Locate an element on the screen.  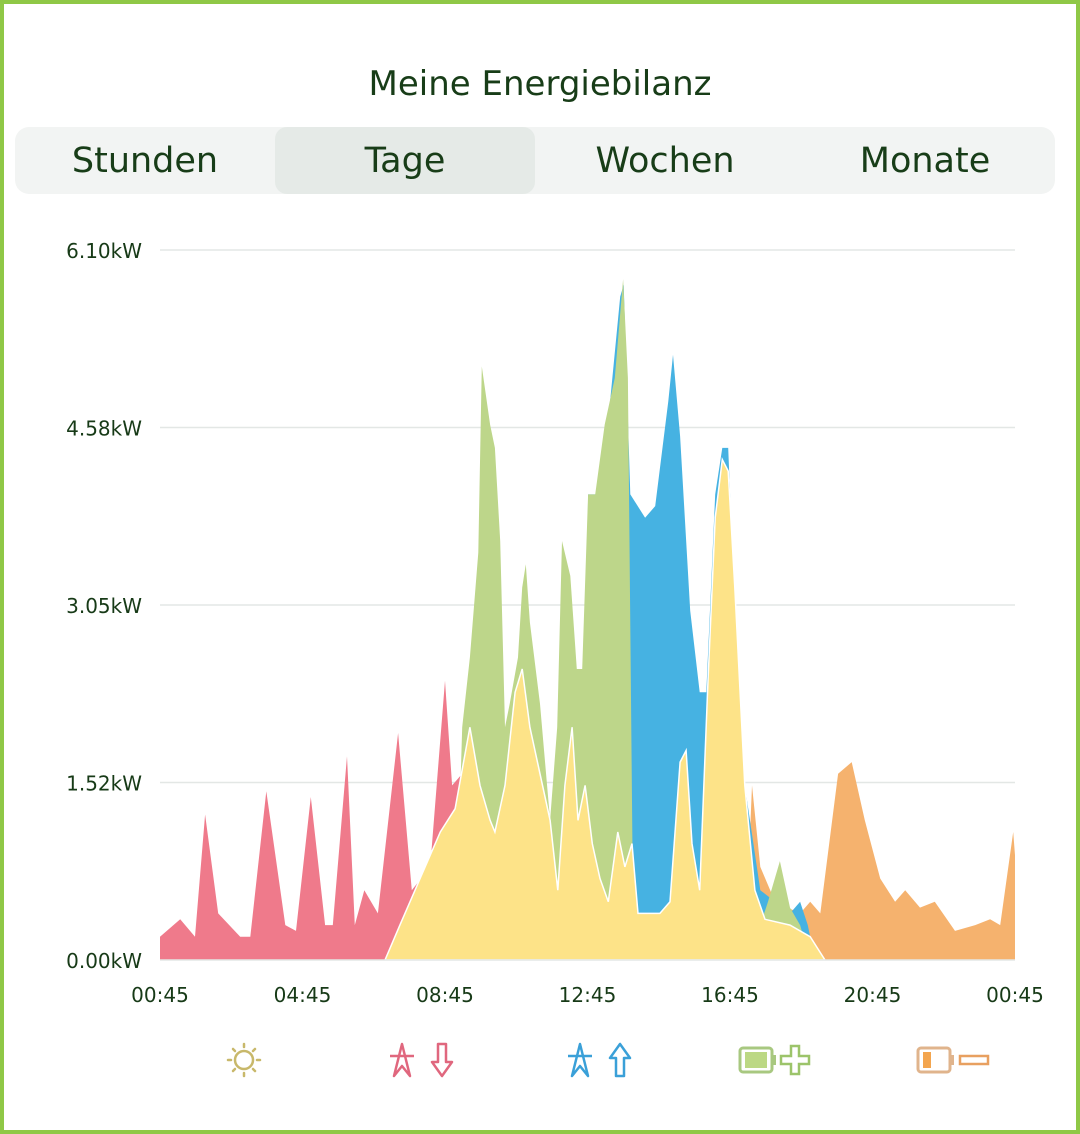
page-title: Meine Energiebilanz is located at coordinates (540, 84).